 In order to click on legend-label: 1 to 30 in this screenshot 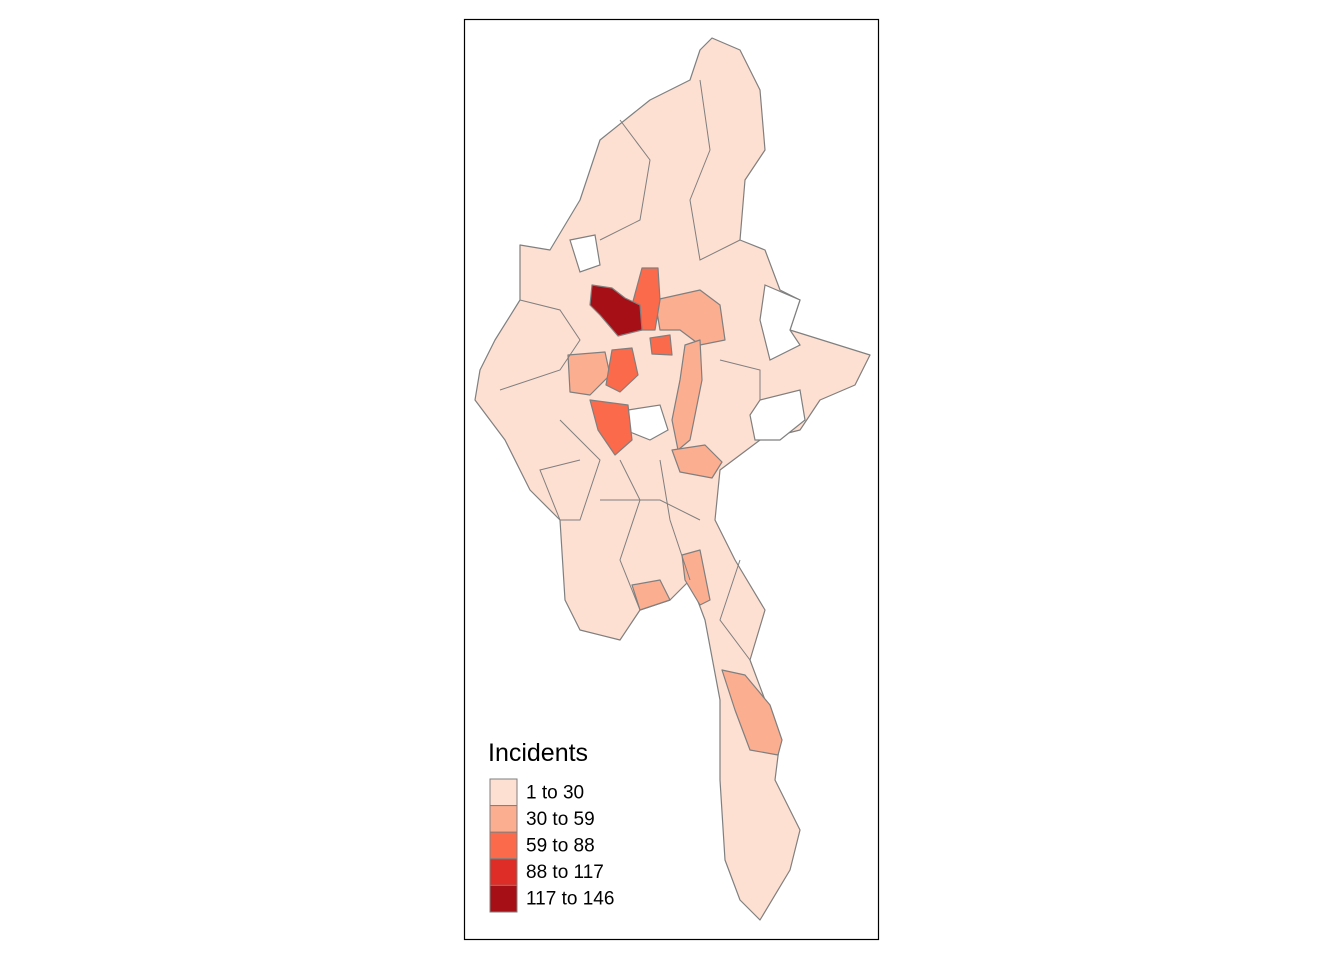, I will do `click(555, 792)`.